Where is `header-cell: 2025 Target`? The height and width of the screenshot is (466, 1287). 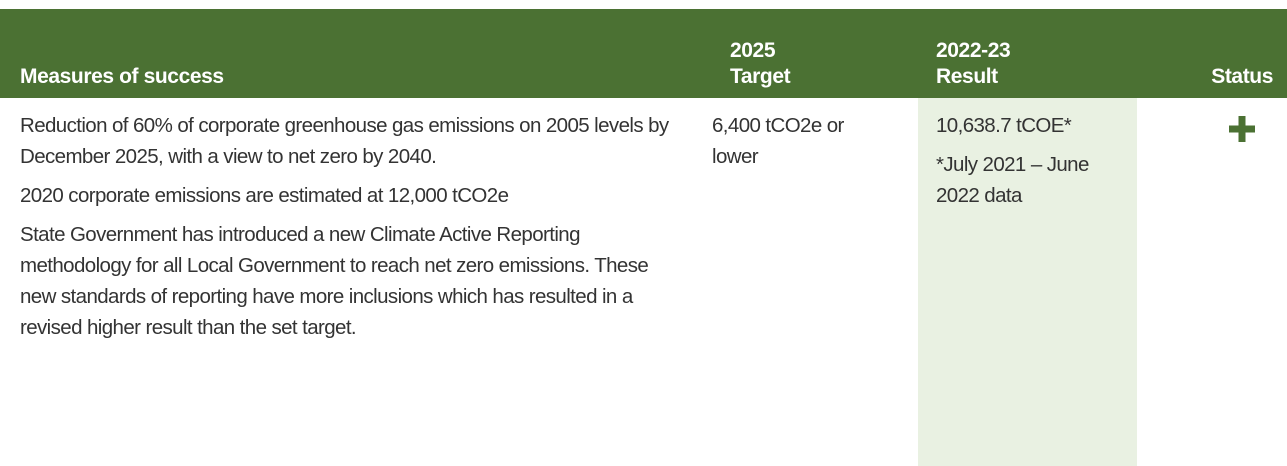 header-cell: 2025 Target is located at coordinates (760, 63).